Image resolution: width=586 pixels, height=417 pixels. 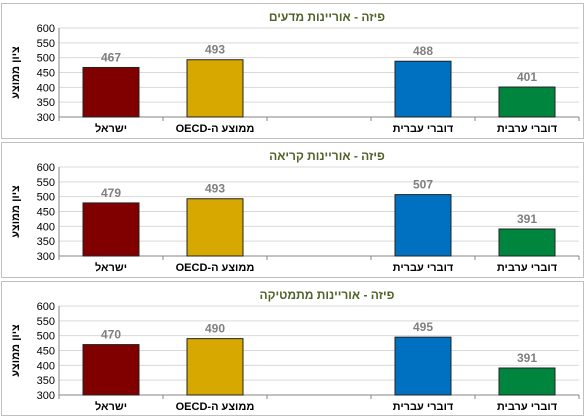 I want to click on data-label: 470, so click(x=111, y=335).